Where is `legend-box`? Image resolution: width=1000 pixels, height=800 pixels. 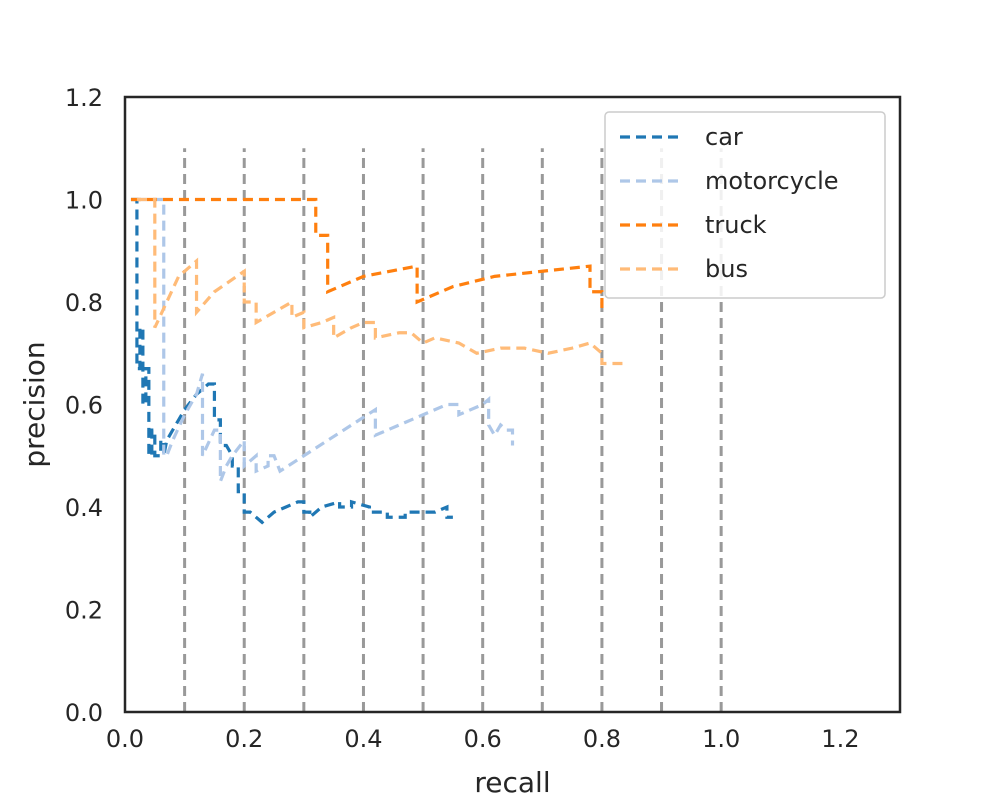
legend-box is located at coordinates (745, 205).